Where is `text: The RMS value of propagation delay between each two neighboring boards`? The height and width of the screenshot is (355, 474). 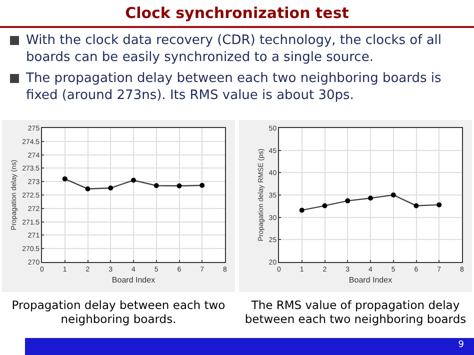
text: The RMS value of propagation delay between each two neighboring boards is located at coordinates (356, 312).